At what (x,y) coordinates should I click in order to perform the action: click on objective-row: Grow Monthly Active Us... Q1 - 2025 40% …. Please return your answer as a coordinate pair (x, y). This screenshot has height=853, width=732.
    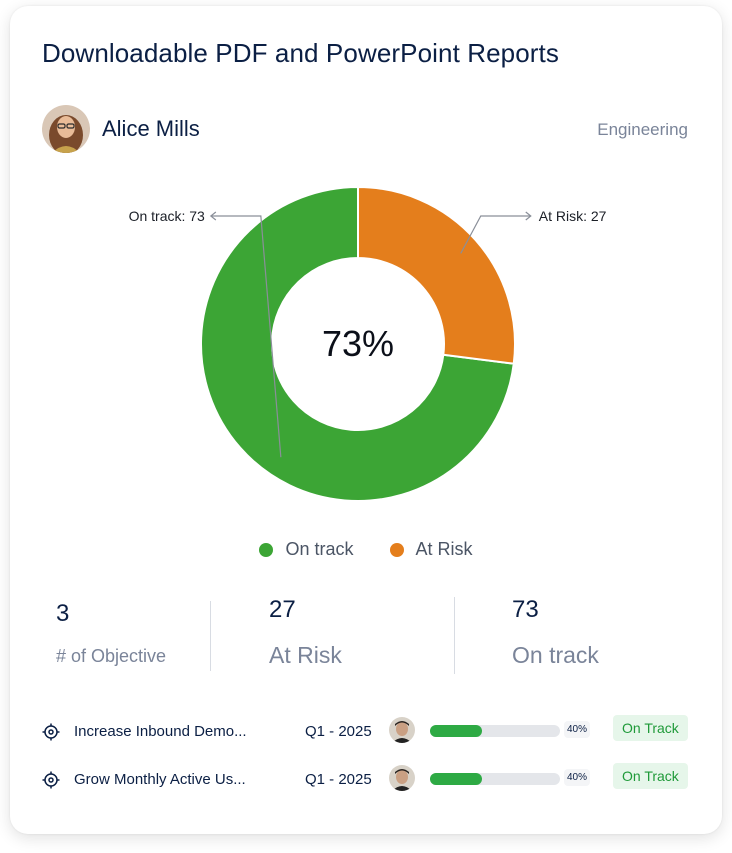
    Looking at the image, I should click on (366, 779).